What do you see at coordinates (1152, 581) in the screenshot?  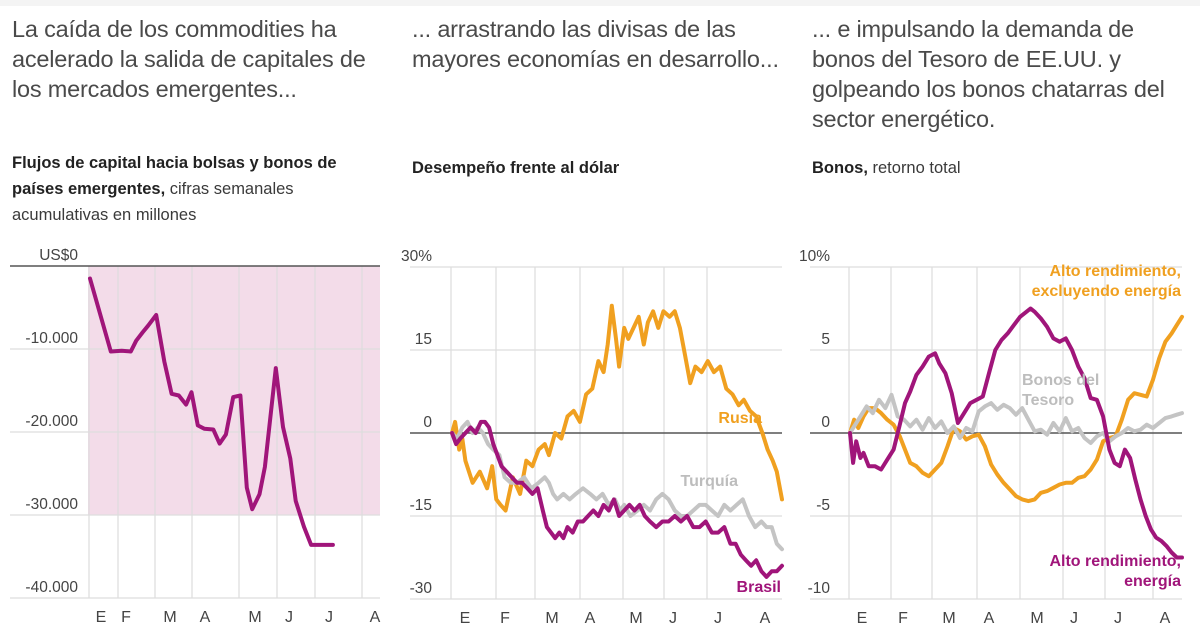 I see `label-high-yield-energy-line2: energía` at bounding box center [1152, 581].